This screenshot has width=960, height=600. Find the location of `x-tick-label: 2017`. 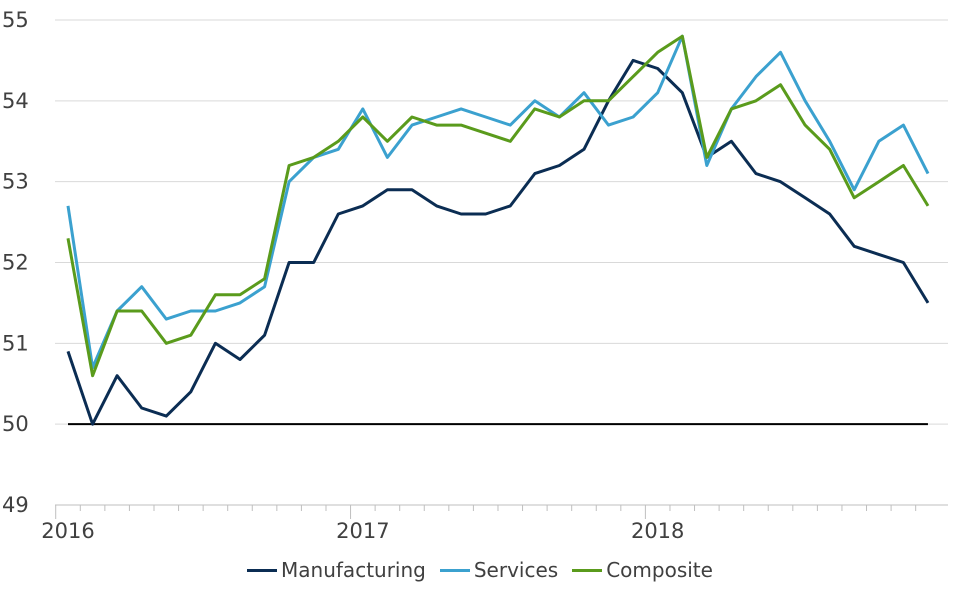

x-tick-label: 2017 is located at coordinates (362, 531).